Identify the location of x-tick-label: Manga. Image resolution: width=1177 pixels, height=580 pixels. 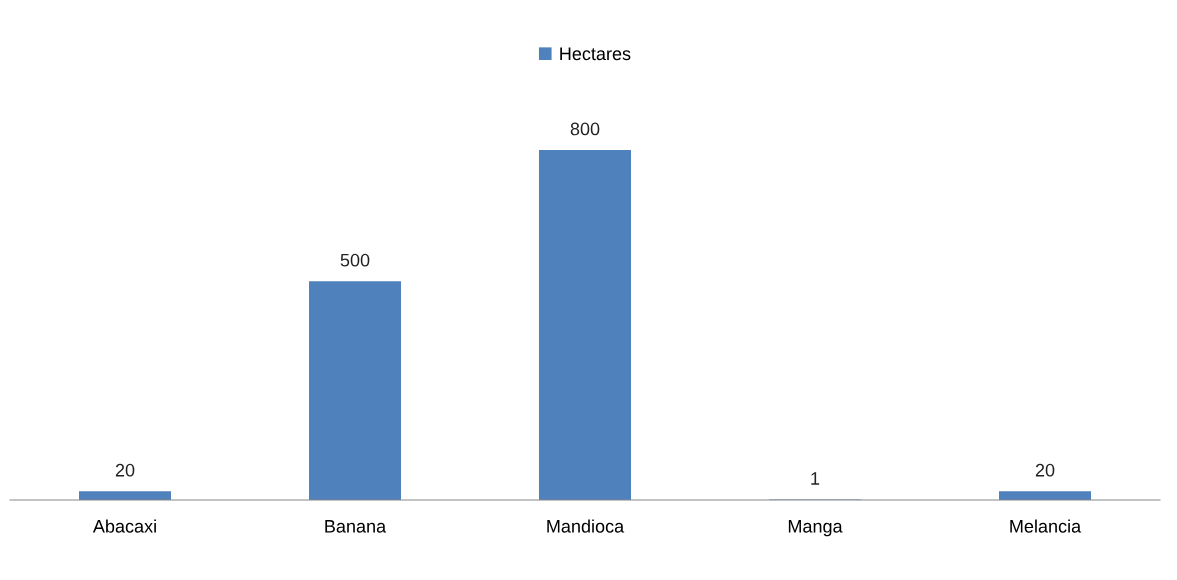
(815, 528).